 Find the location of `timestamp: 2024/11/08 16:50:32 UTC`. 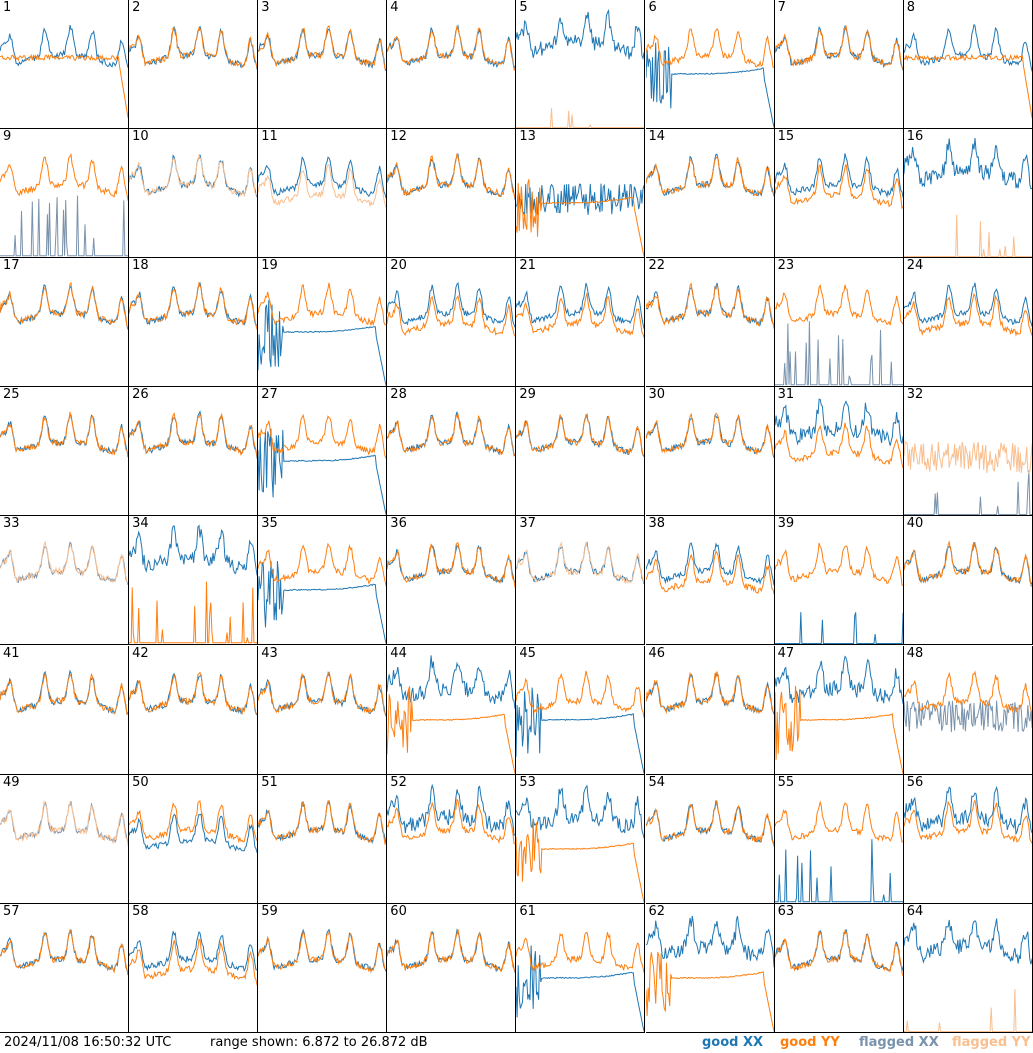

timestamp: 2024/11/08 16:50:32 UTC is located at coordinates (88, 1042).